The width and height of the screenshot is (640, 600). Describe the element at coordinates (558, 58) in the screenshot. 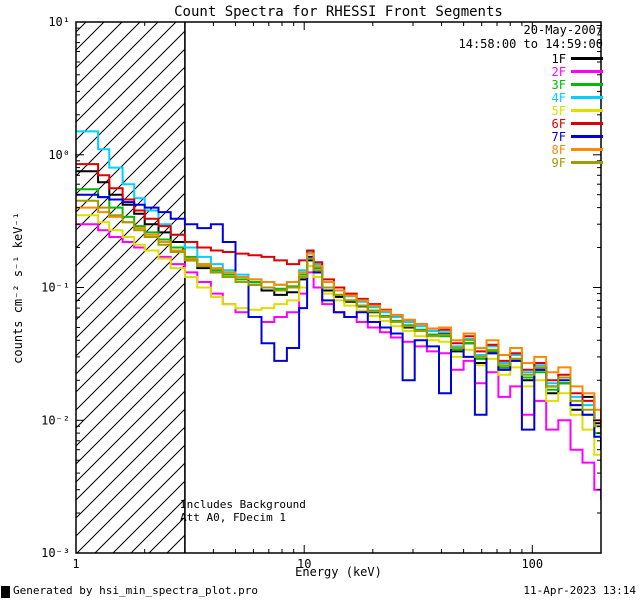

I see `legend-entry-label: 1F` at that location.